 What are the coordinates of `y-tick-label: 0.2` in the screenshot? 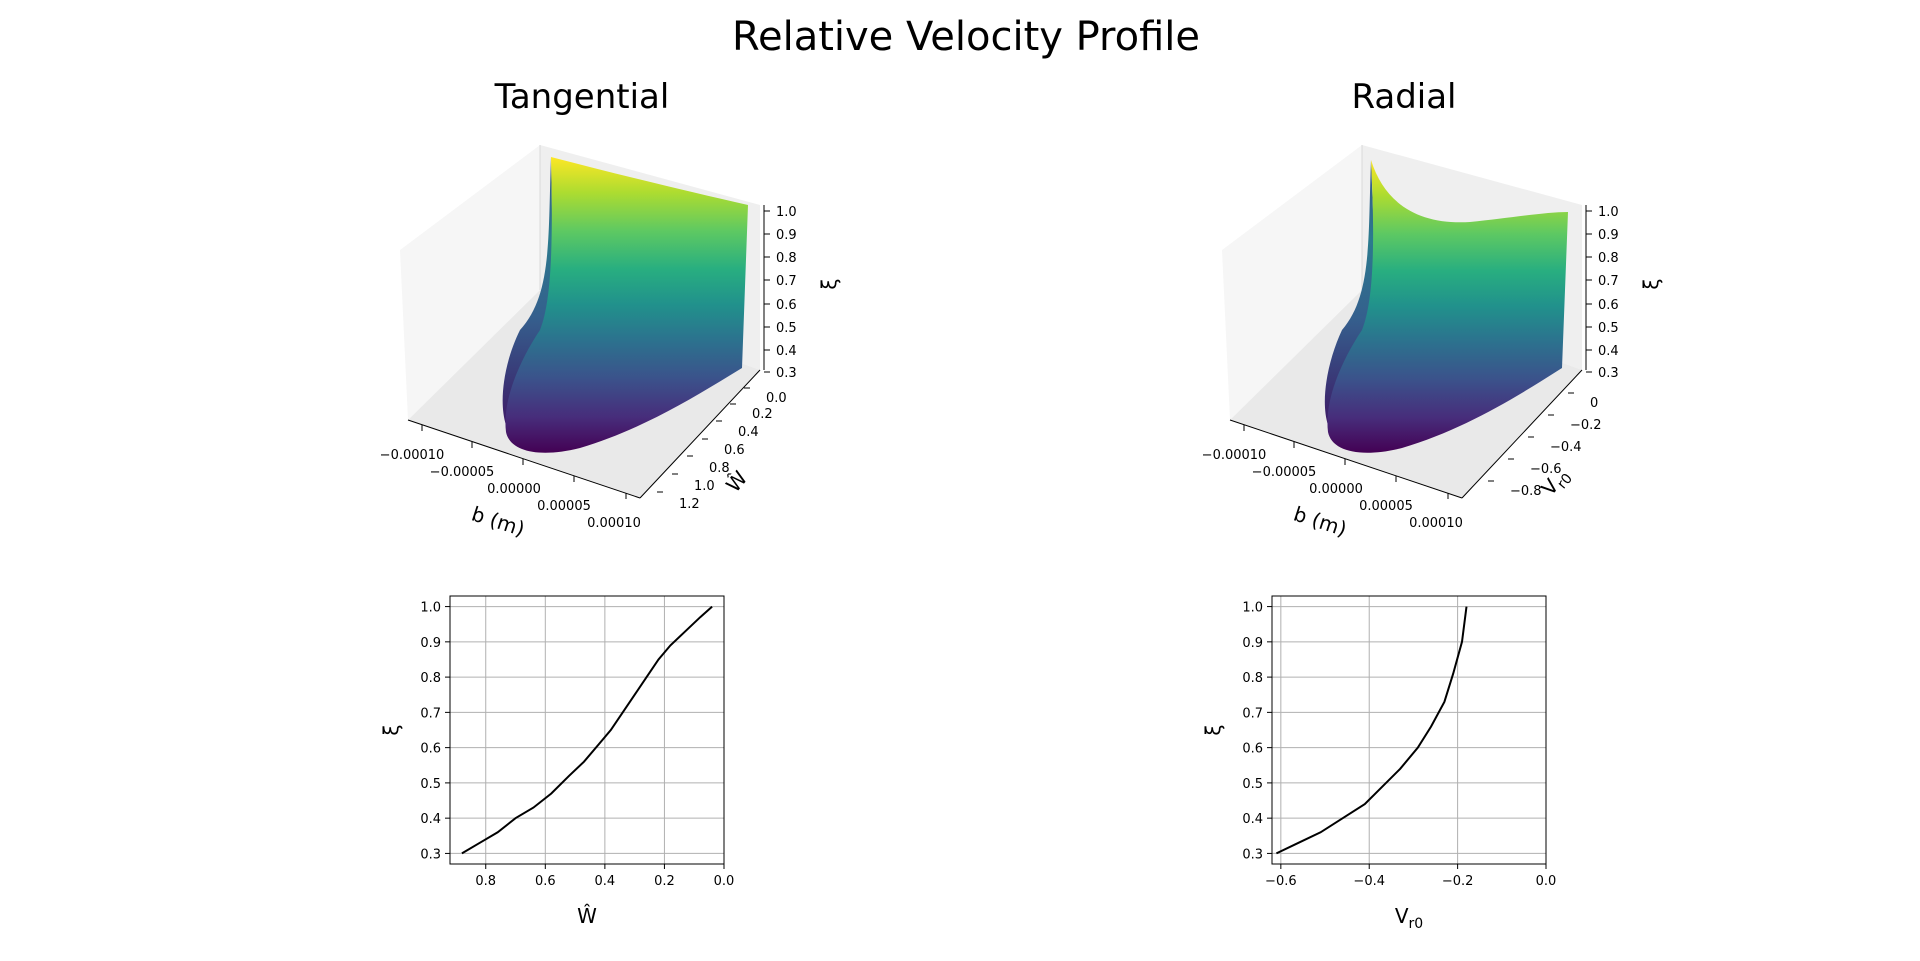 It's located at (762, 414).